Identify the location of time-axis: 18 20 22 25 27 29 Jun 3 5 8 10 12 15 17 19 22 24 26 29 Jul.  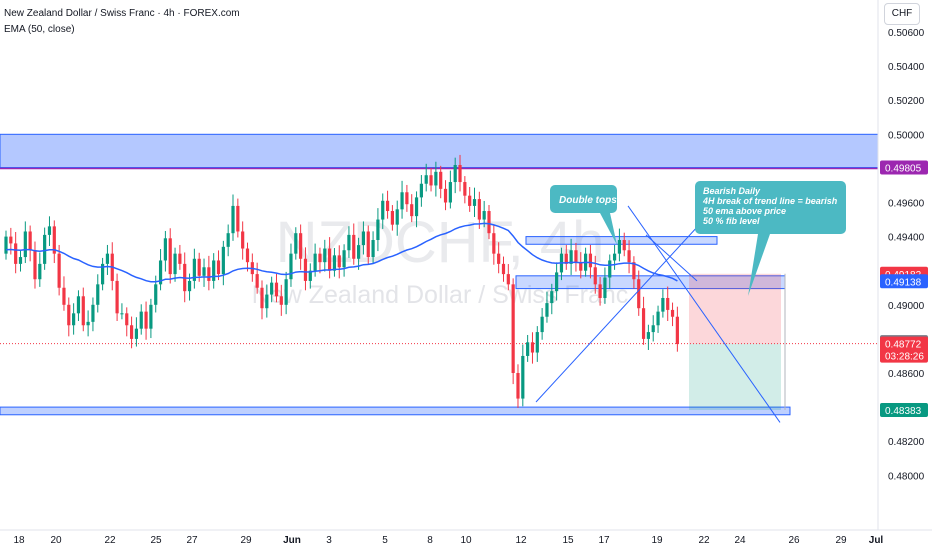
(466, 539).